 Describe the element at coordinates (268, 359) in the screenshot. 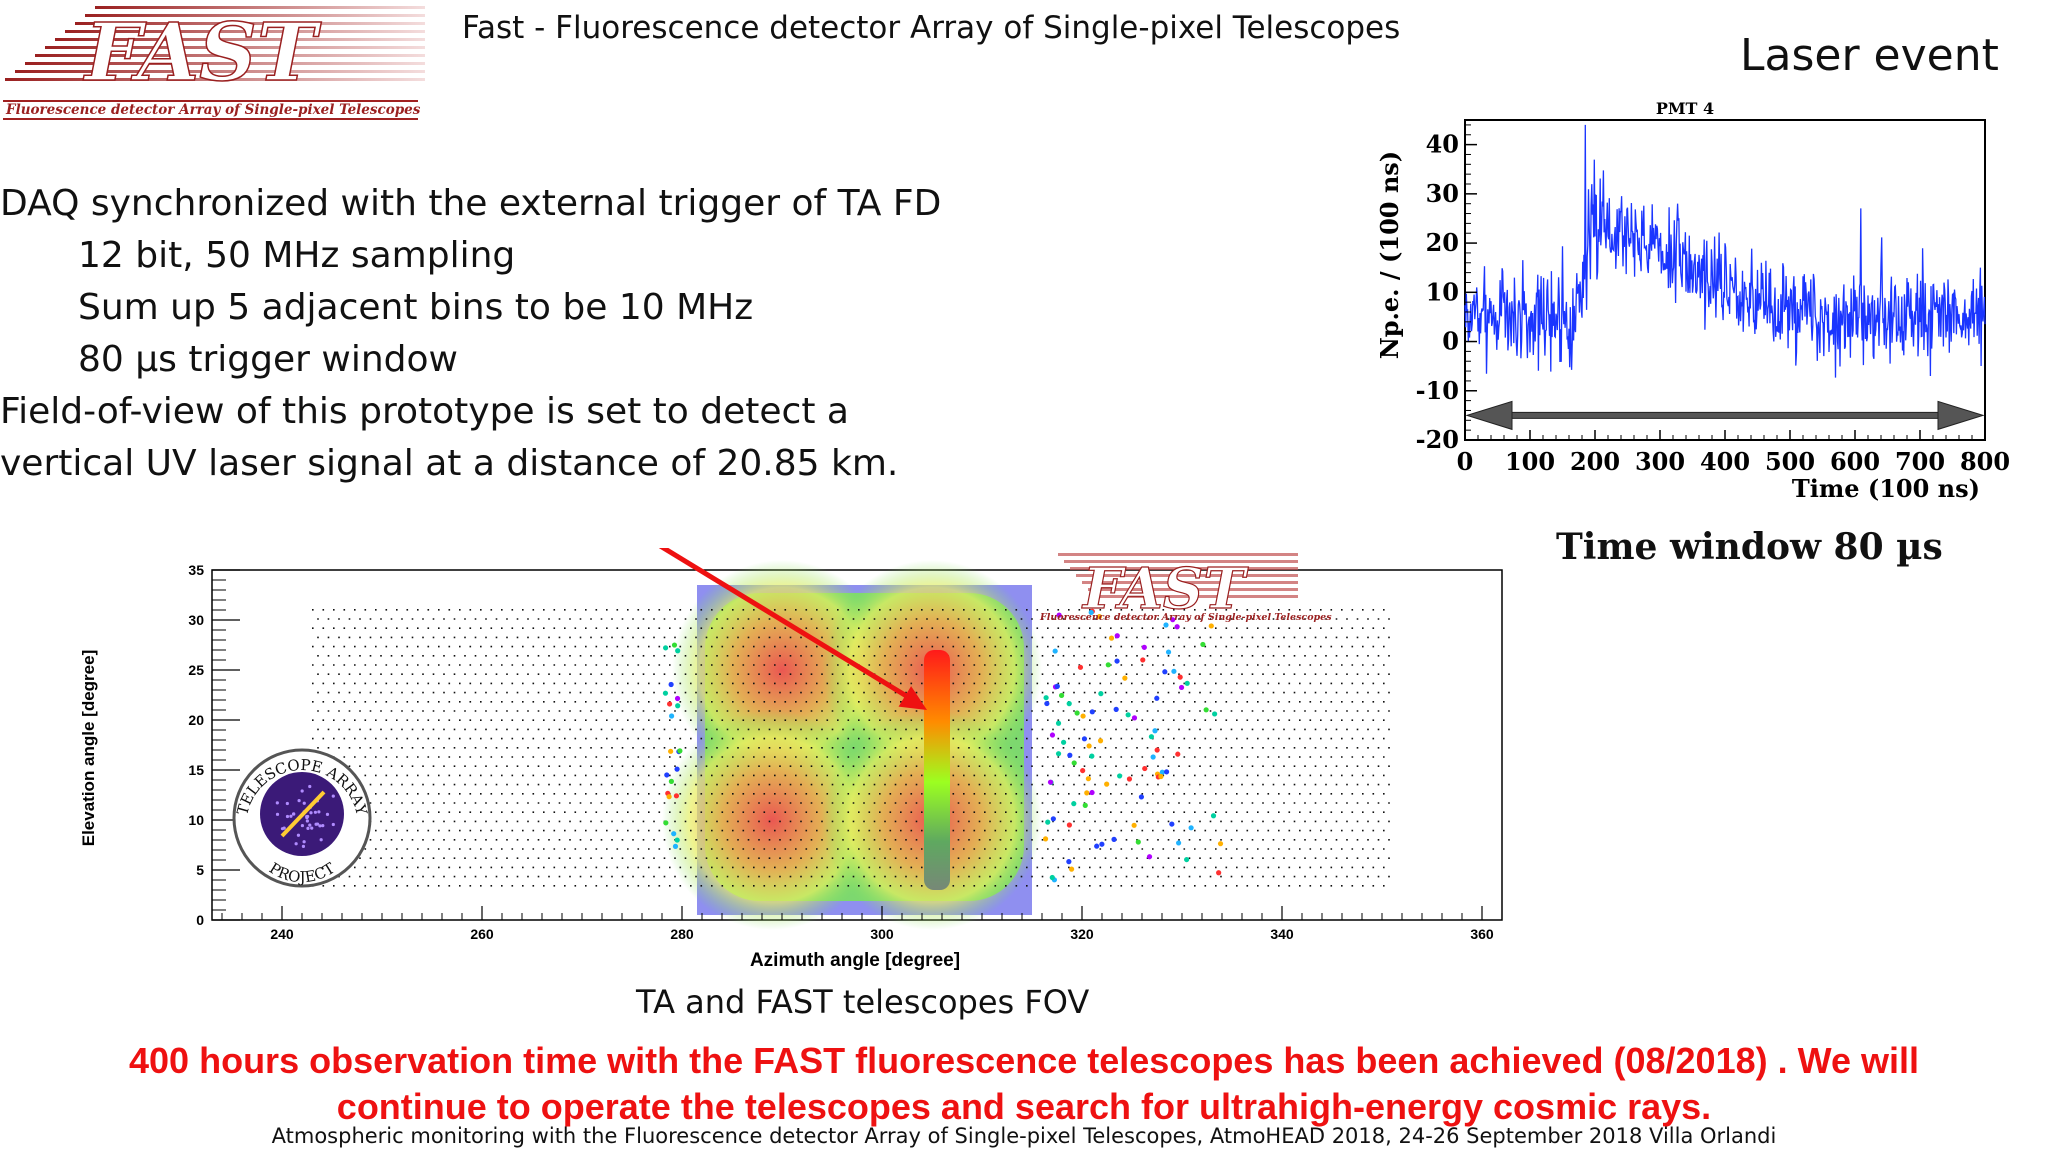

I see `bullet-trigger-window: 80 µs trigger window` at that location.